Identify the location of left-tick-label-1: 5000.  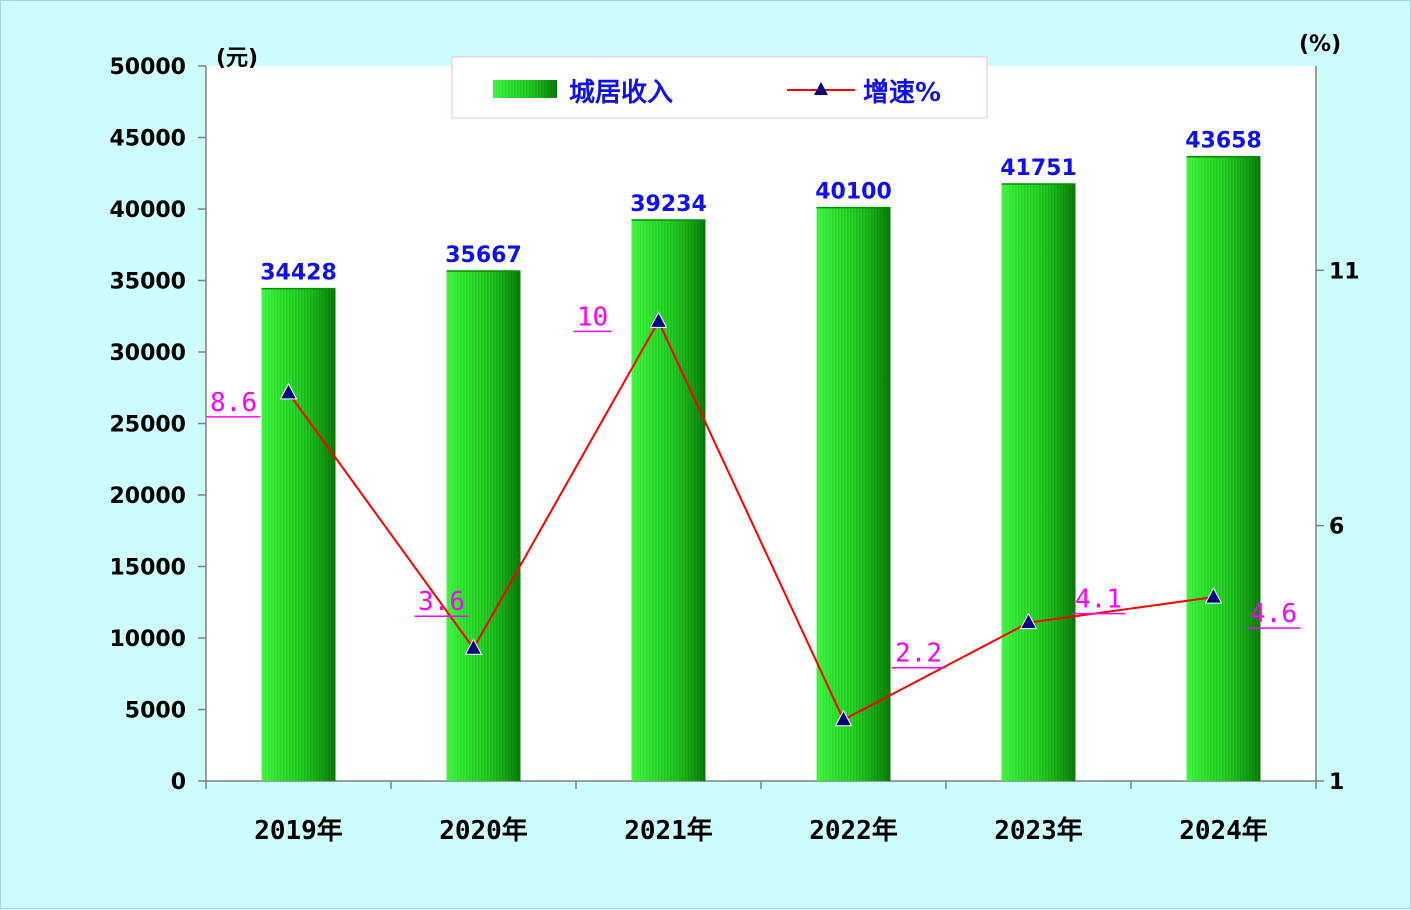
(155, 711).